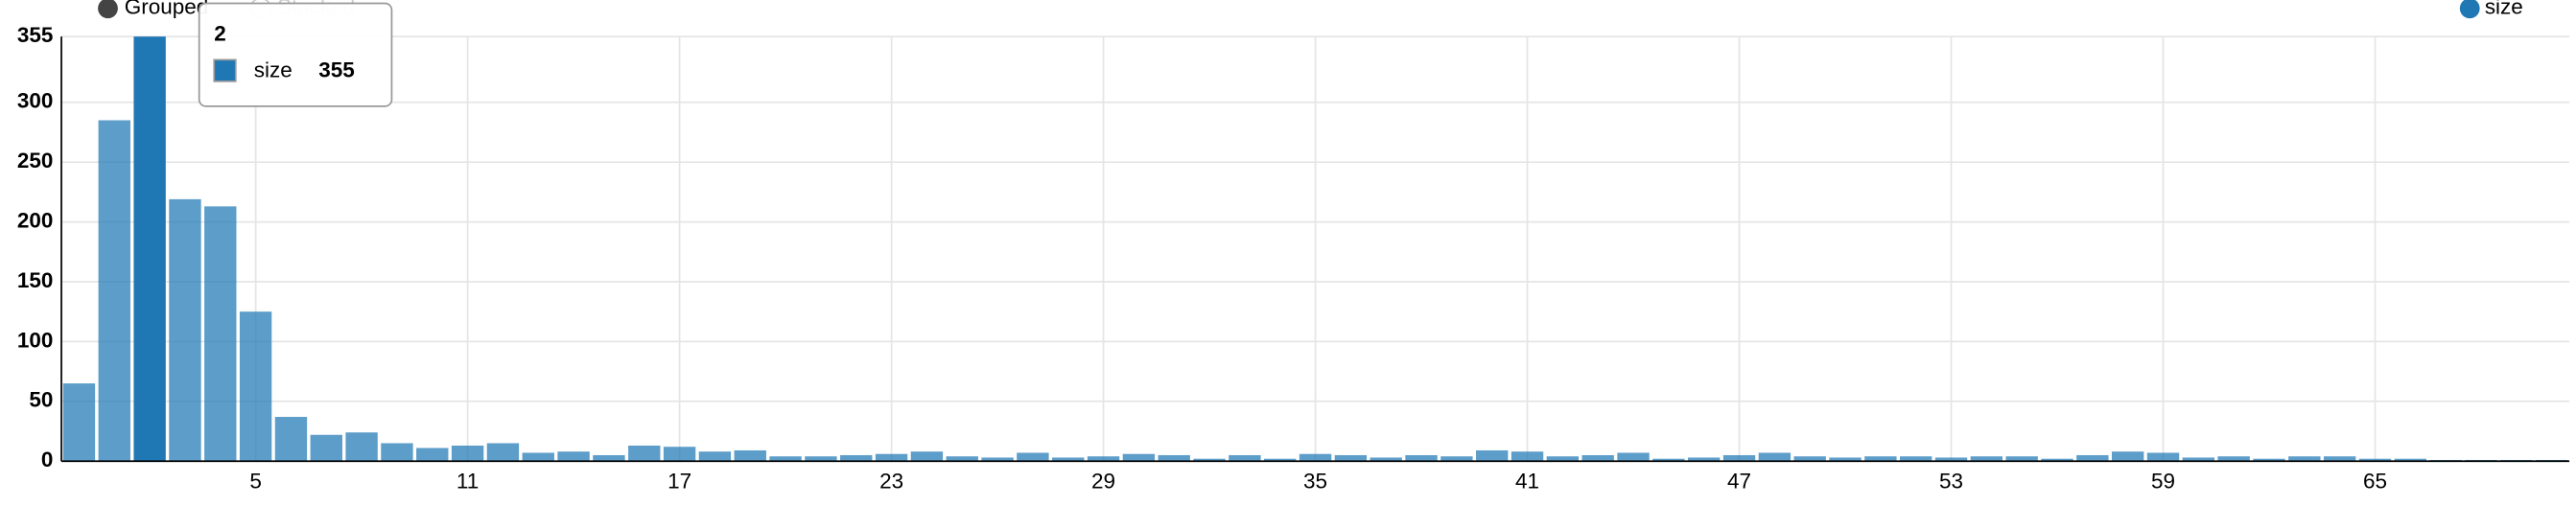 The width and height of the screenshot is (2576, 506). I want to click on x-tick-label: 41, so click(1527, 482).